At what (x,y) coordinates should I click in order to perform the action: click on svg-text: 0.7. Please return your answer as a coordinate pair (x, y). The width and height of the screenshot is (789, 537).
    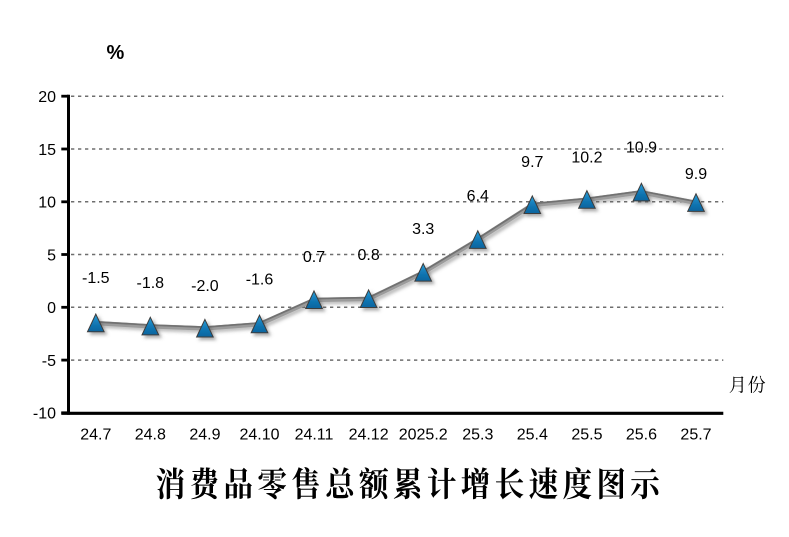
    Looking at the image, I should click on (314, 257).